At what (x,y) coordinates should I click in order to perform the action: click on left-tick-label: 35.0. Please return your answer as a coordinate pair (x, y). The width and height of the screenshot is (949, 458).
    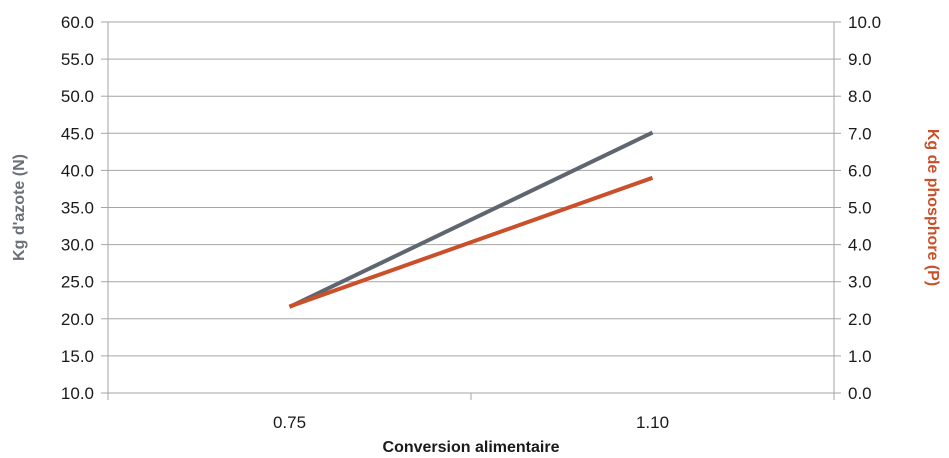
    Looking at the image, I should click on (77, 208).